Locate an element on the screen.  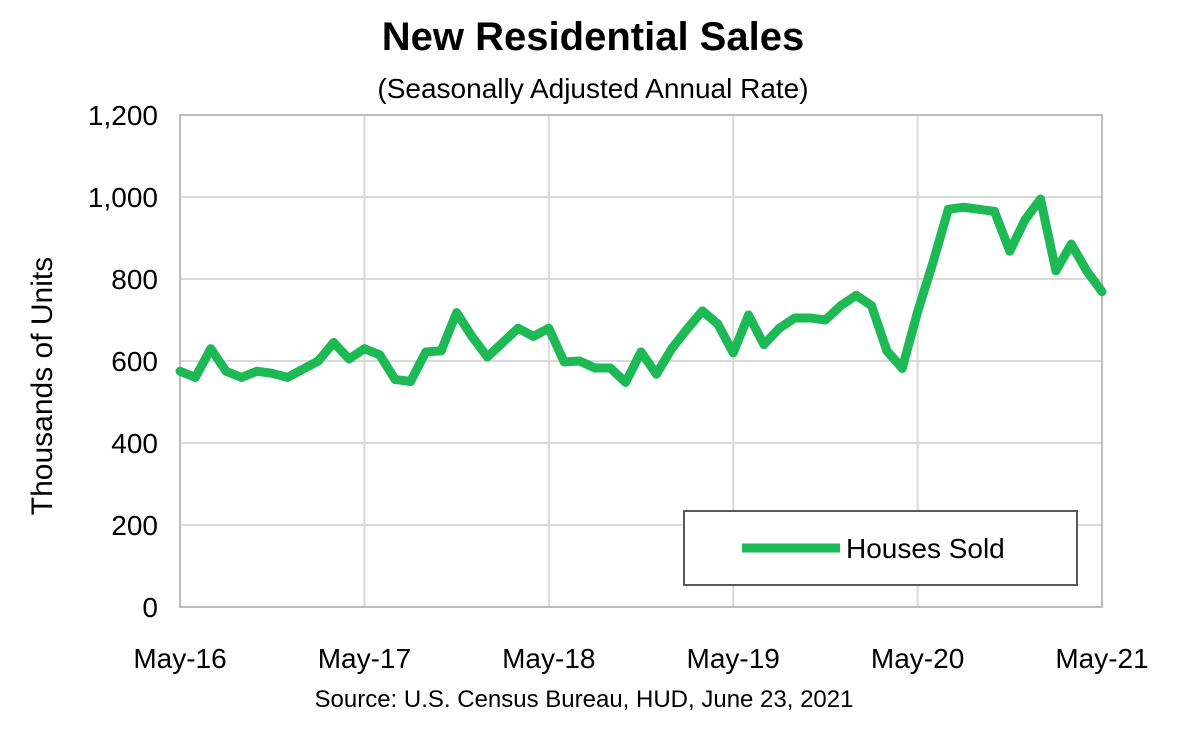
y-tick-label: 1,200 is located at coordinates (123, 115).